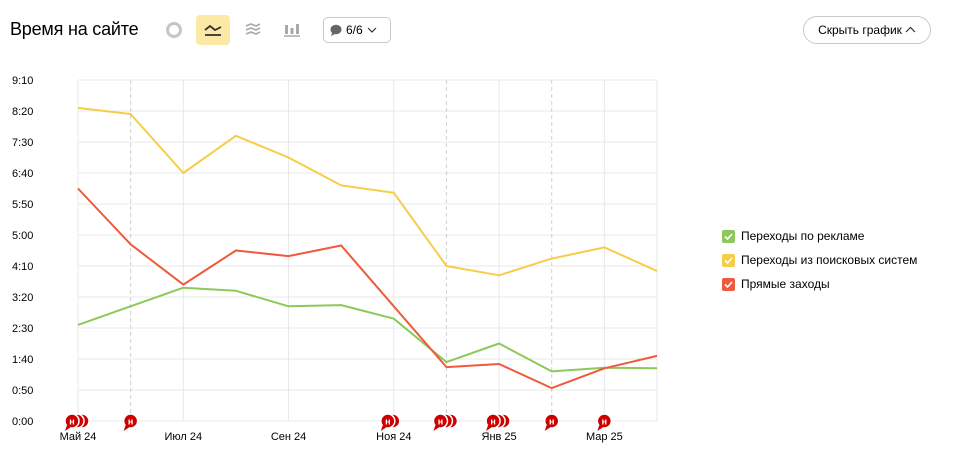  What do you see at coordinates (74, 29) in the screenshot?
I see `page-title: Время на сайте` at bounding box center [74, 29].